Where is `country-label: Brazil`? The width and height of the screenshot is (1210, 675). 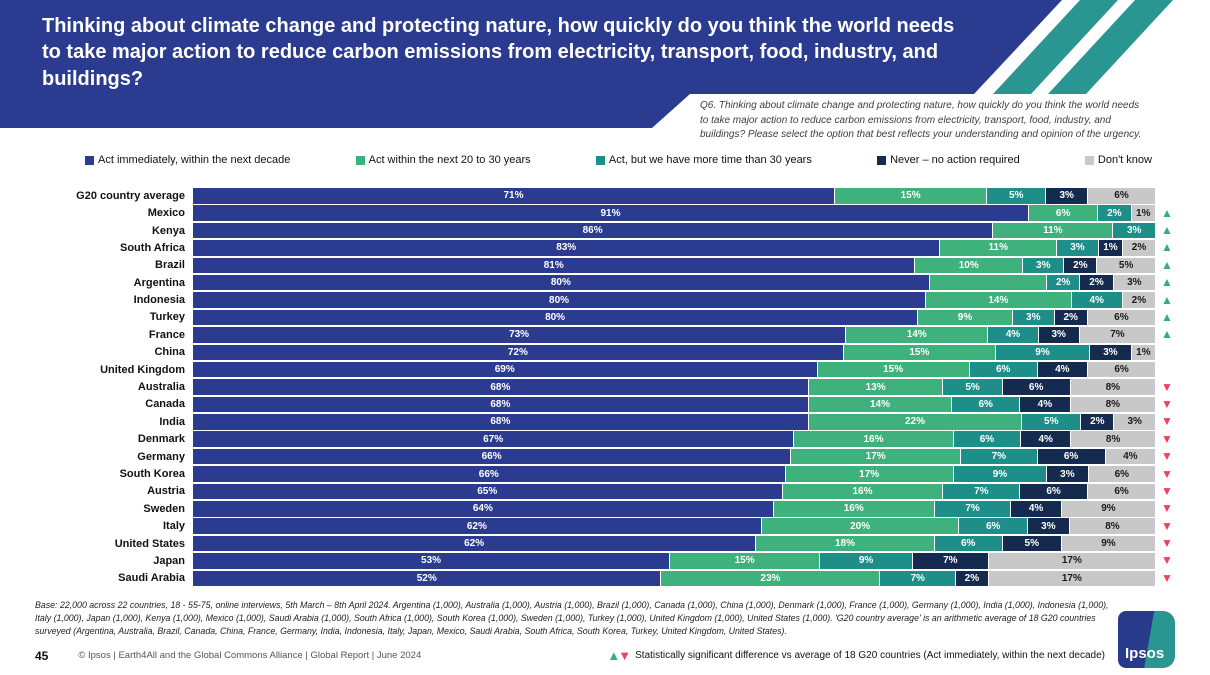 country-label: Brazil is located at coordinates (170, 265).